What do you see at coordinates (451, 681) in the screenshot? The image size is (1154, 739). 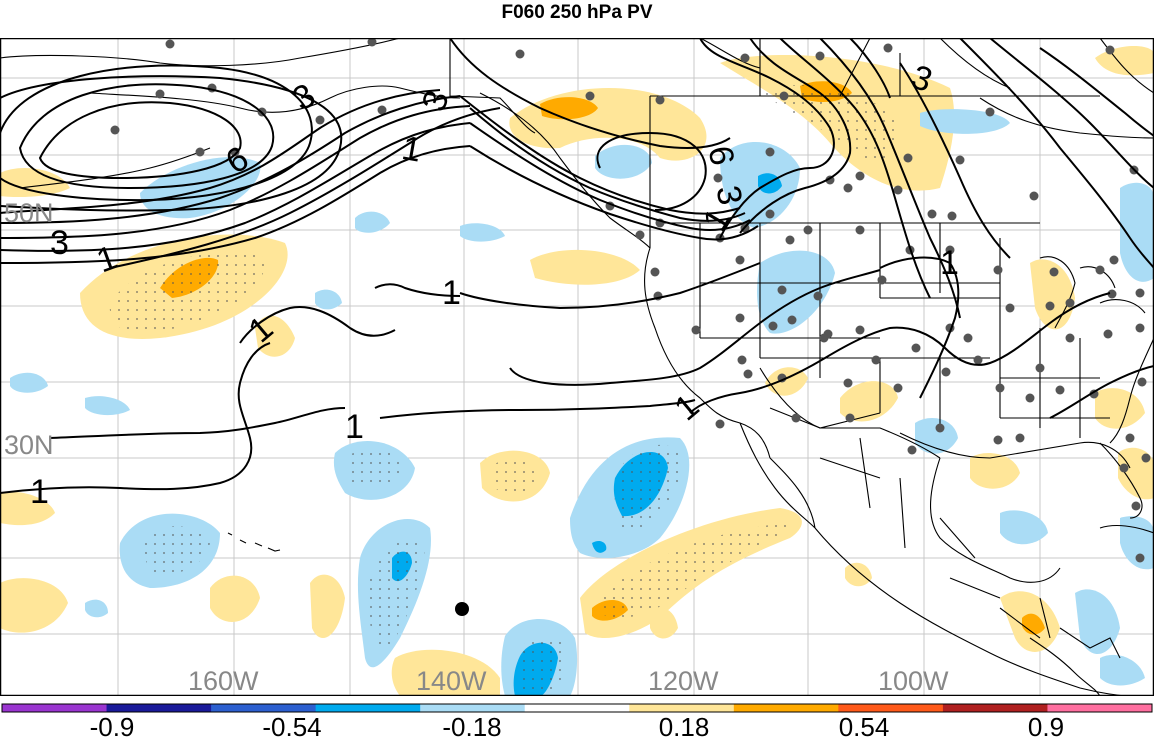 I see `lon-label-140w: 140W` at bounding box center [451, 681].